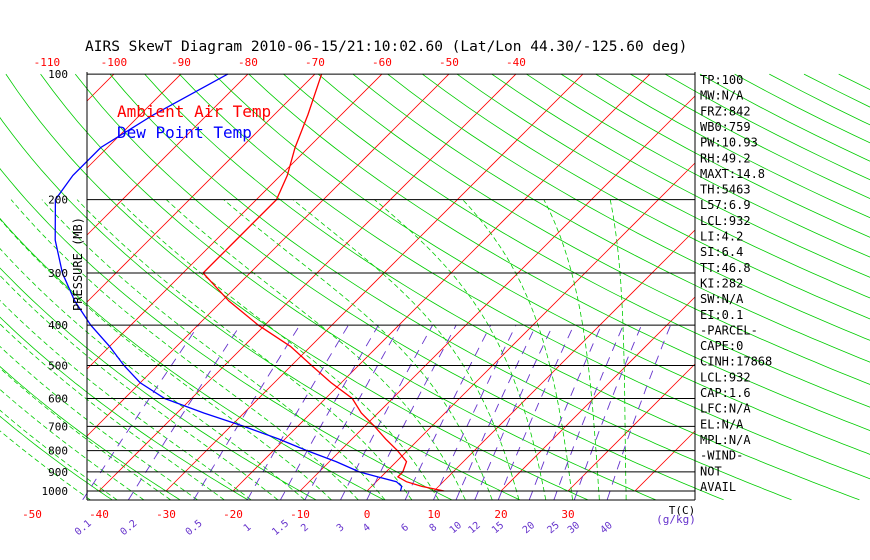 The height and width of the screenshot is (560, 870). I want to click on mixing-ratio-label: 25, so click(553, 528).